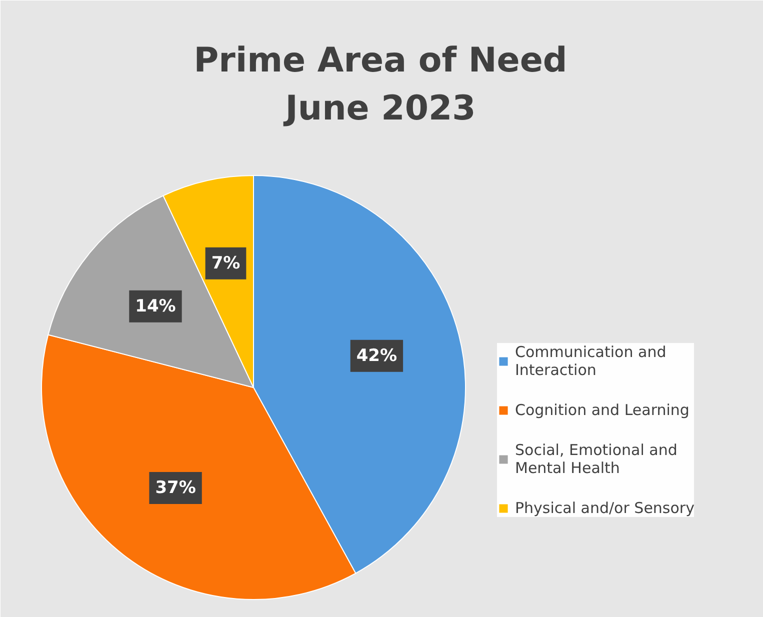 The image size is (763, 617). What do you see at coordinates (381, 84) in the screenshot?
I see `chart-title: Prime Area of Need June 2023` at bounding box center [381, 84].